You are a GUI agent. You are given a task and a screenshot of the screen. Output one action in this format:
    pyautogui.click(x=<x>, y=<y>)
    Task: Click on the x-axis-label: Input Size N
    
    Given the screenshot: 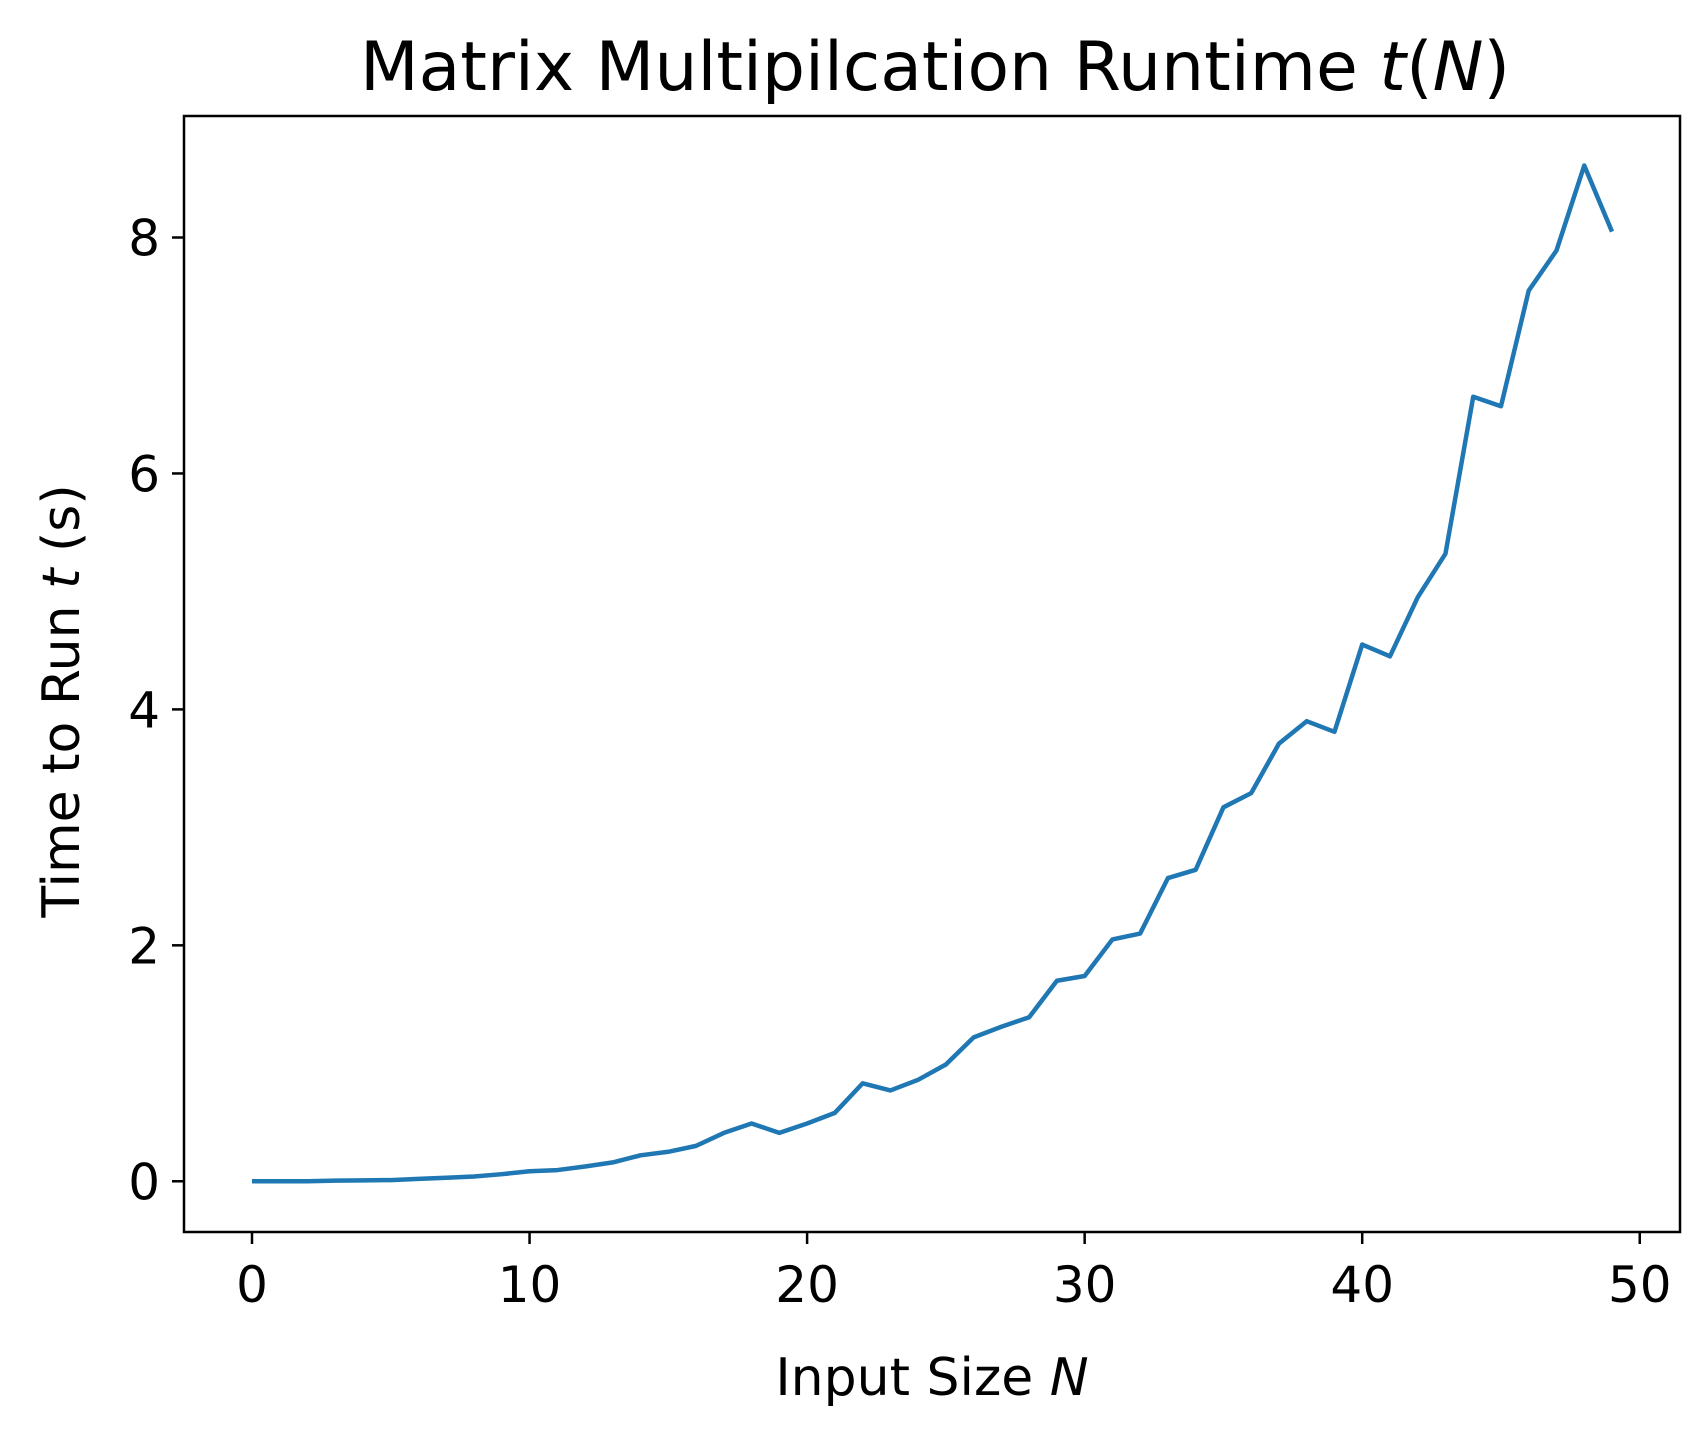 What is the action you would take?
    pyautogui.click(x=931, y=1378)
    